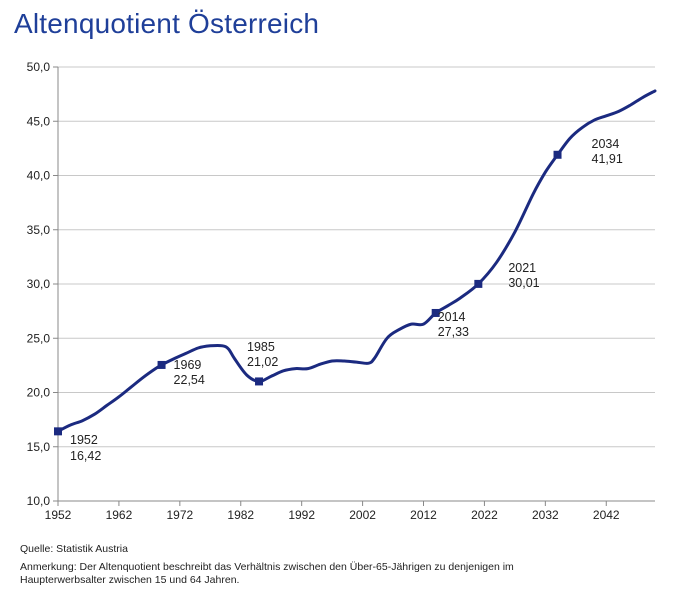  What do you see at coordinates (606, 515) in the screenshot?
I see `x-tick-label: 2042` at bounding box center [606, 515].